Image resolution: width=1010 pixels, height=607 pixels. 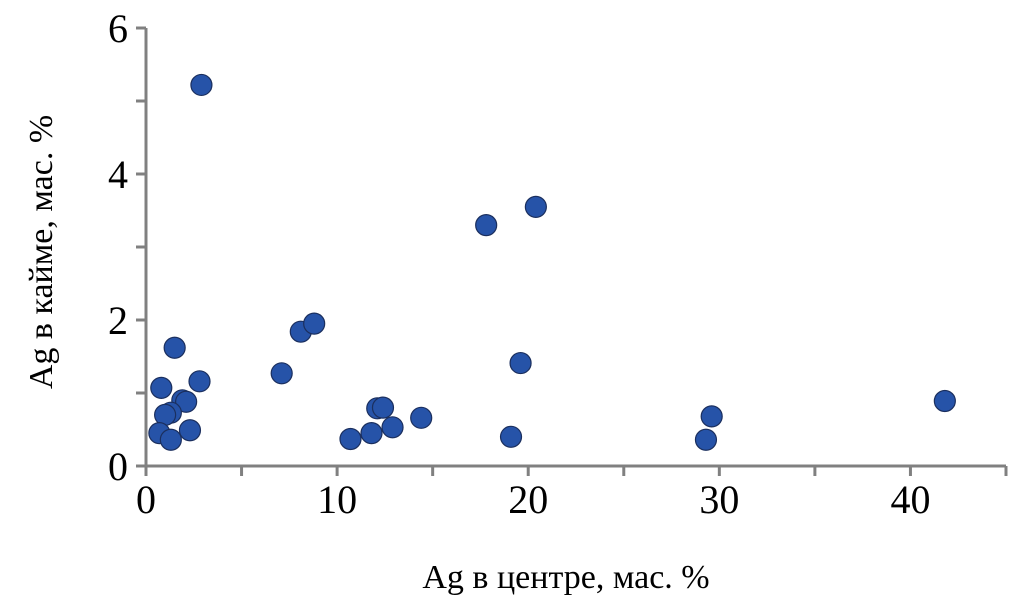 What do you see at coordinates (118, 174) in the screenshot?
I see `y-tick-label: 4` at bounding box center [118, 174].